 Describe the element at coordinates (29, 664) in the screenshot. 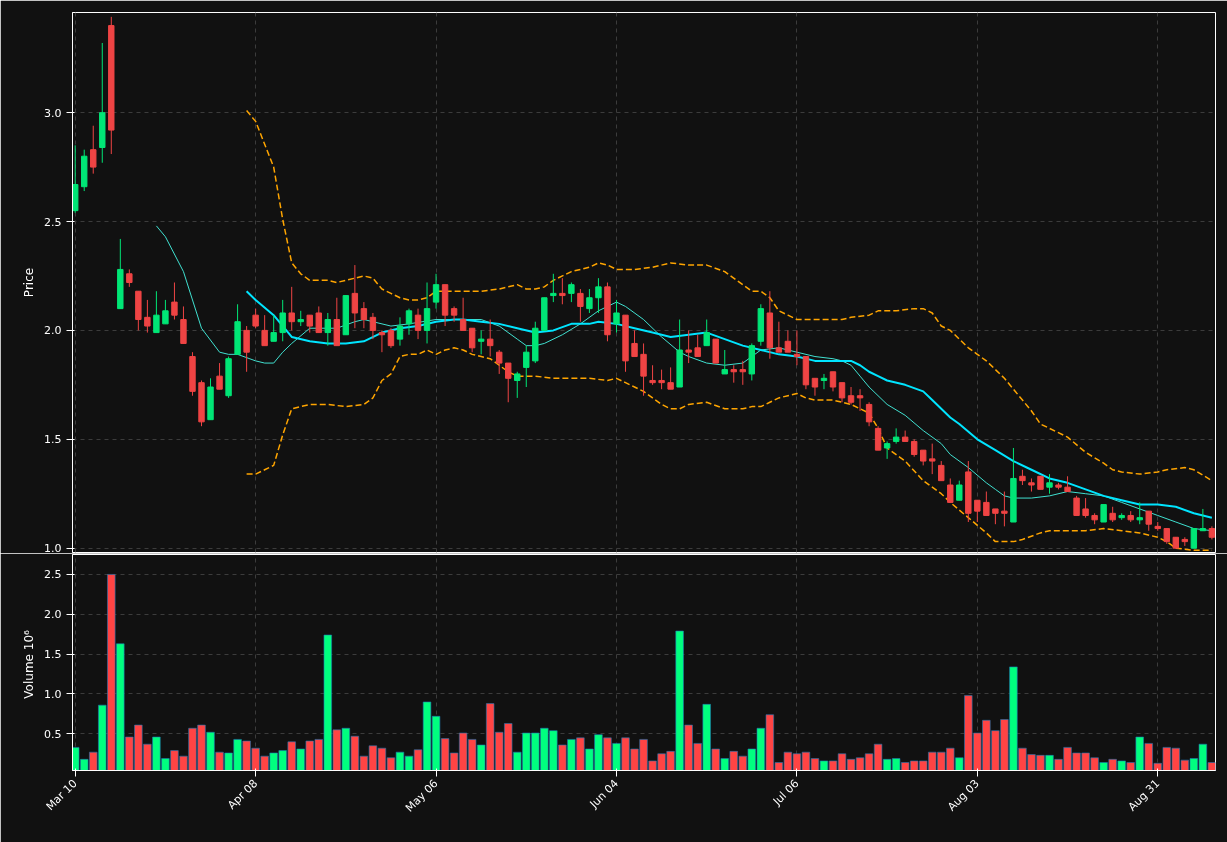

I see `y-axis-title: Volume 10⁶` at that location.